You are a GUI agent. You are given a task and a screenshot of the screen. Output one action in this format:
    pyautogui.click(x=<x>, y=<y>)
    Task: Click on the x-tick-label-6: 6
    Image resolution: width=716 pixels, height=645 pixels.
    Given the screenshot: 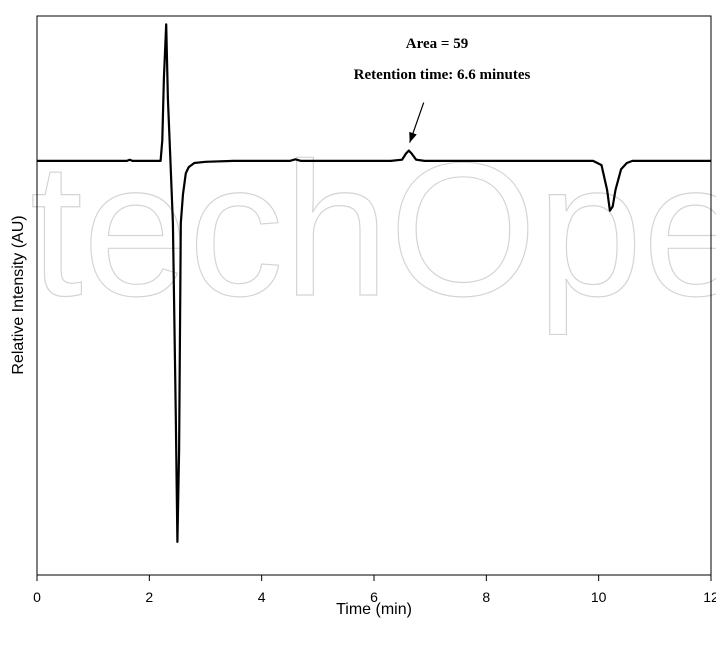 What is the action you would take?
    pyautogui.click(x=374, y=597)
    